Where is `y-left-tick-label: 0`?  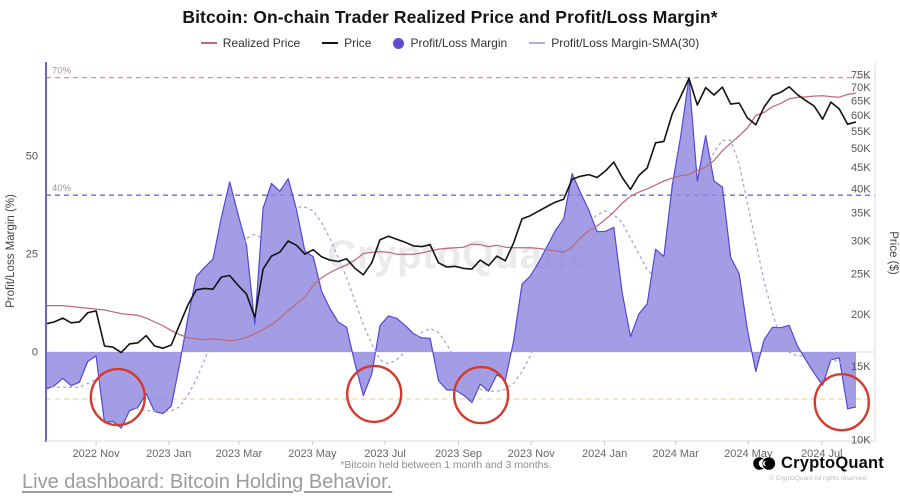 y-left-tick-label: 0 is located at coordinates (35, 353).